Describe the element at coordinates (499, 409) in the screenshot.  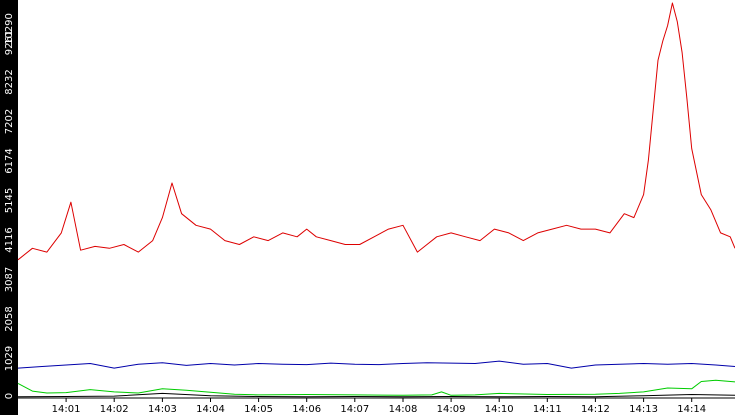
I see `x-tick-label: 14:10` at that location.